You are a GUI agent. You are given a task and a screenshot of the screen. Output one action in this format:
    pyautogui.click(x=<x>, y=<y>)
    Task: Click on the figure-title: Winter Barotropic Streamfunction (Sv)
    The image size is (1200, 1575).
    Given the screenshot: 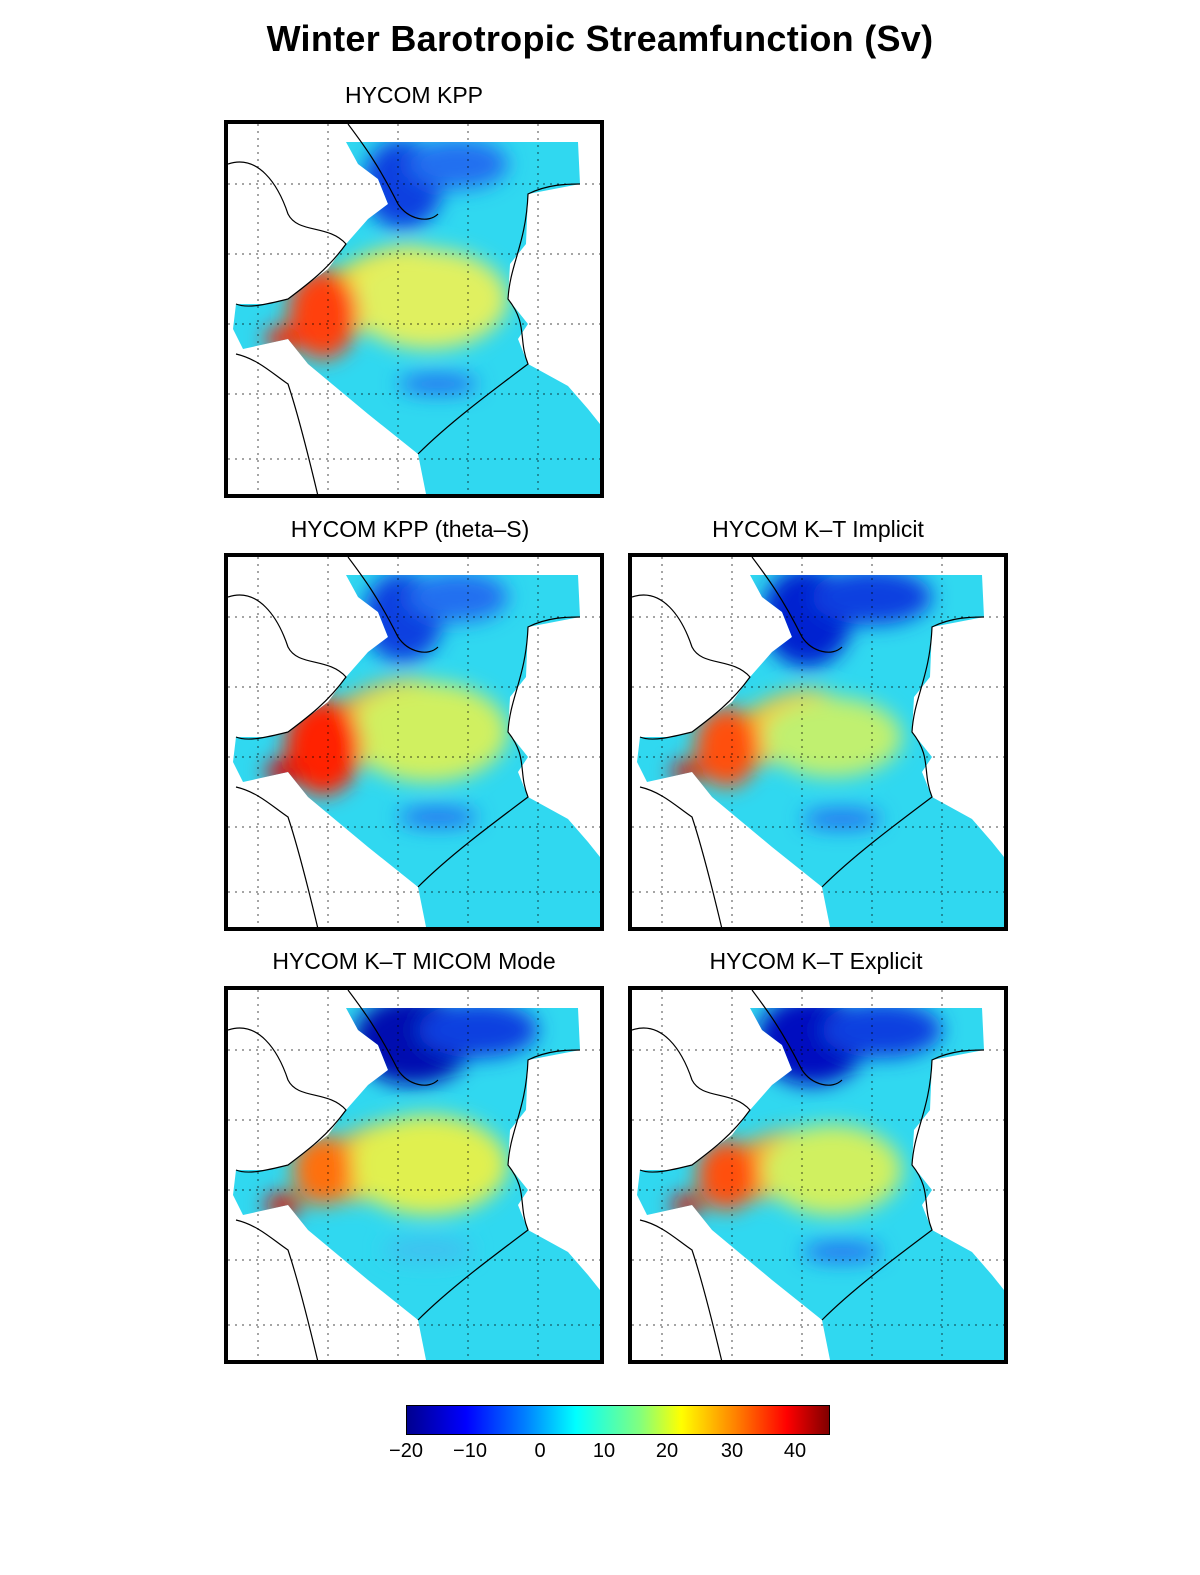 What is the action you would take?
    pyautogui.click(x=600, y=38)
    